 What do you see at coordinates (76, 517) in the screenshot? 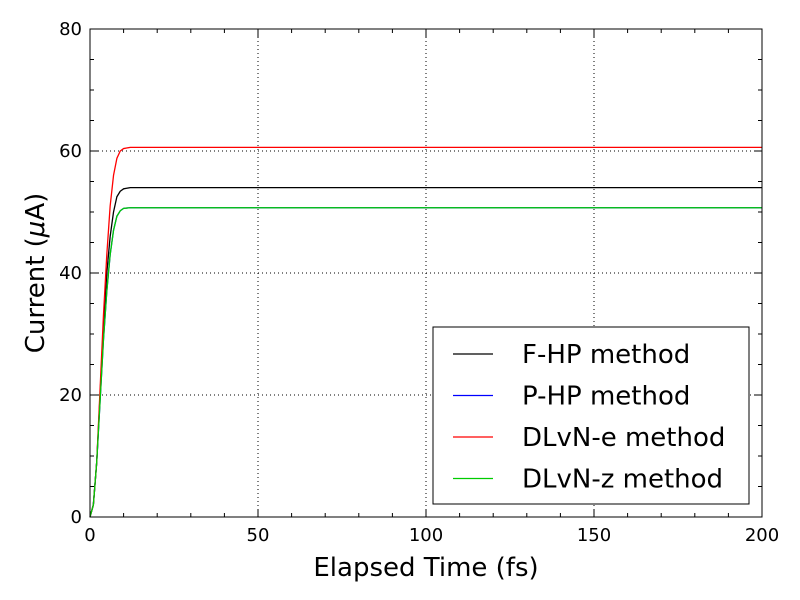
I see `y-tick-label: 0` at bounding box center [76, 517].